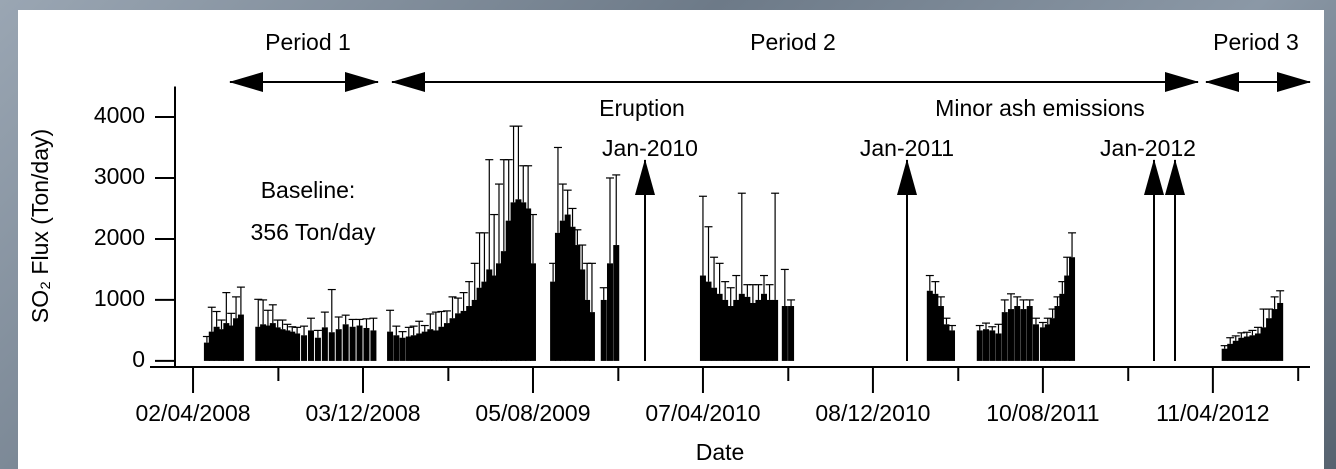  I want to click on y-axis-label: SO₂ Flux (Ton/day), so click(40, 226).